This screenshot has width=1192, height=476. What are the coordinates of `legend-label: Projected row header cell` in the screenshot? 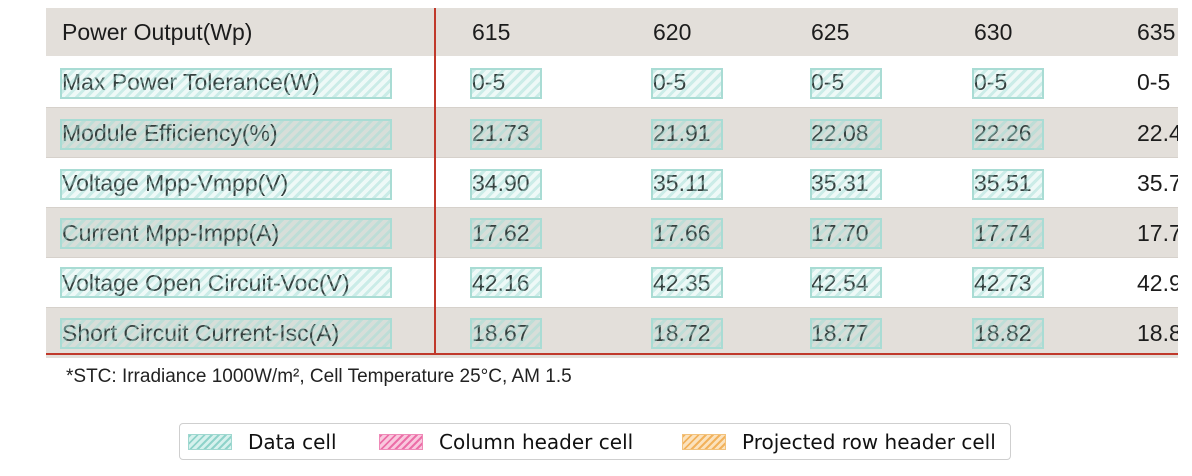 It's located at (869, 441).